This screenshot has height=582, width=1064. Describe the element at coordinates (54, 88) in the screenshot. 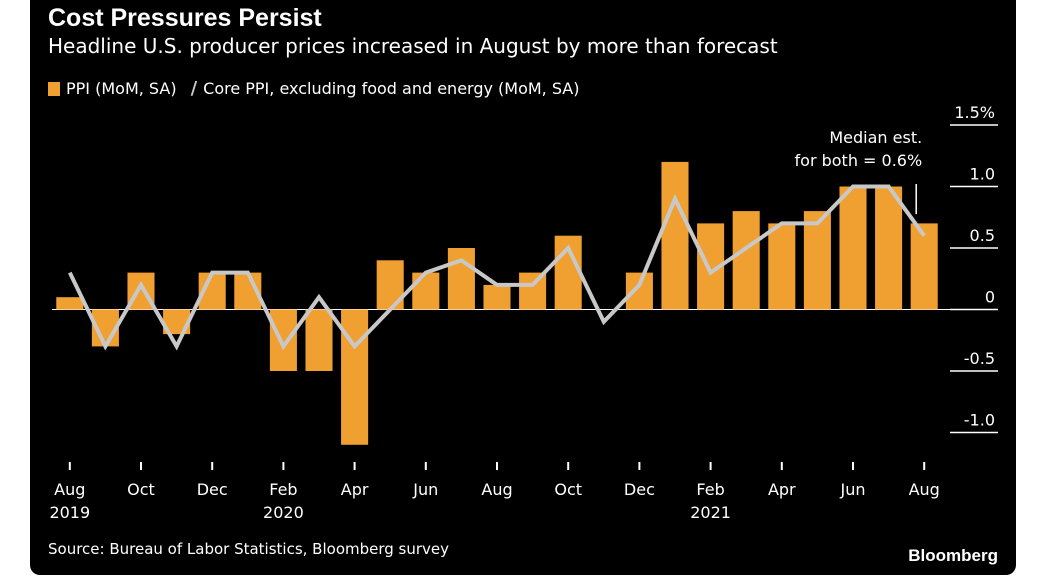

I see `legend-bar-swatch` at that location.